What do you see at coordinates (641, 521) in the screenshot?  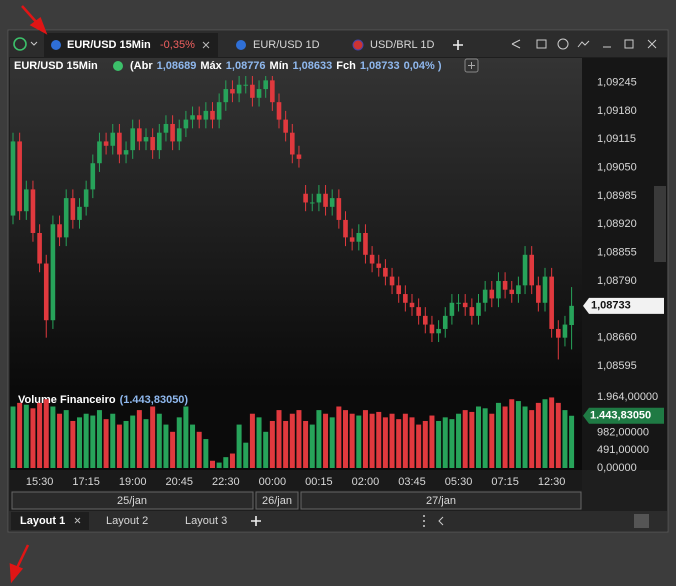 I see `scroll-button` at bounding box center [641, 521].